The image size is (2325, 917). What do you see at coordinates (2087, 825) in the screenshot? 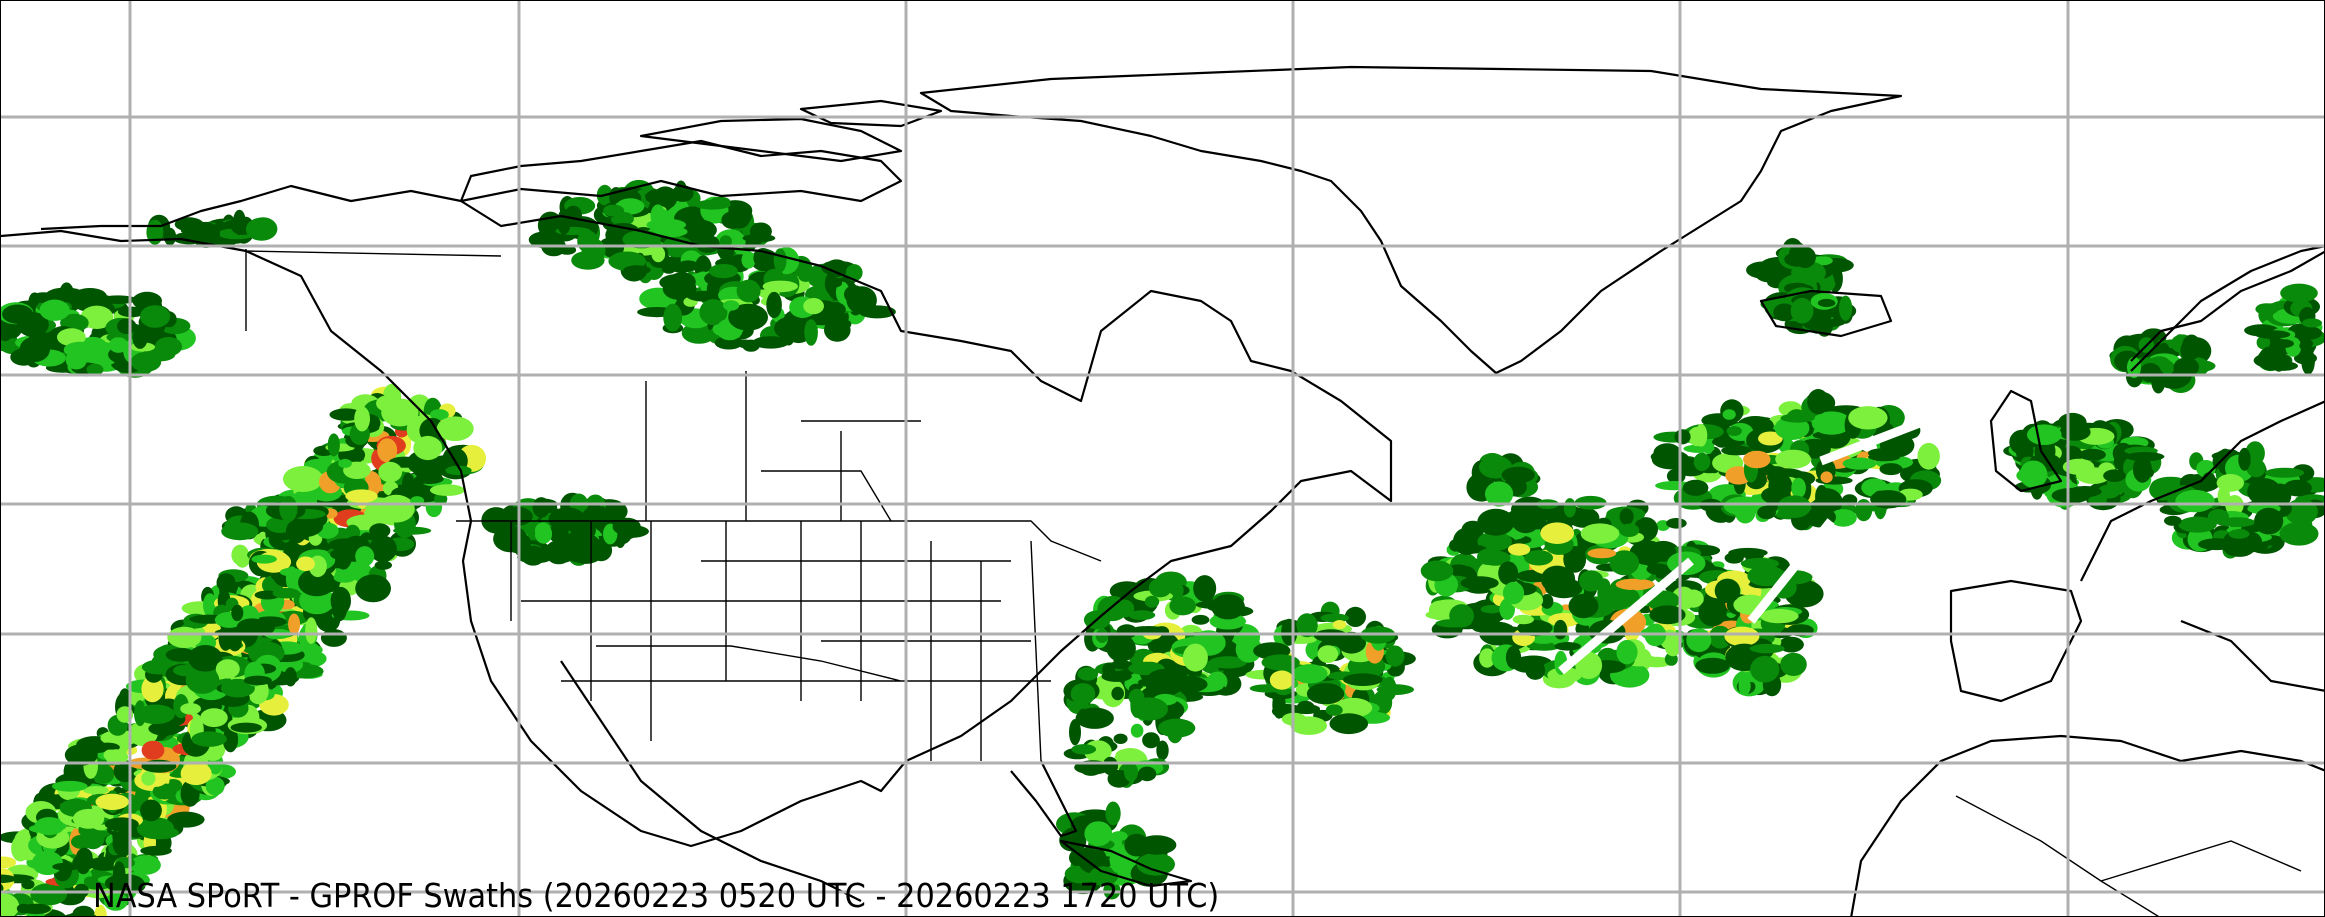
I see `coastline-africa` at bounding box center [2087, 825].